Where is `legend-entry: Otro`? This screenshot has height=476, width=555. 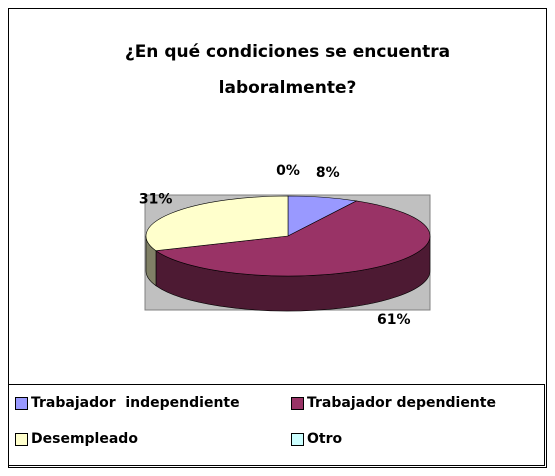 legend-entry: Otro is located at coordinates (316, 439).